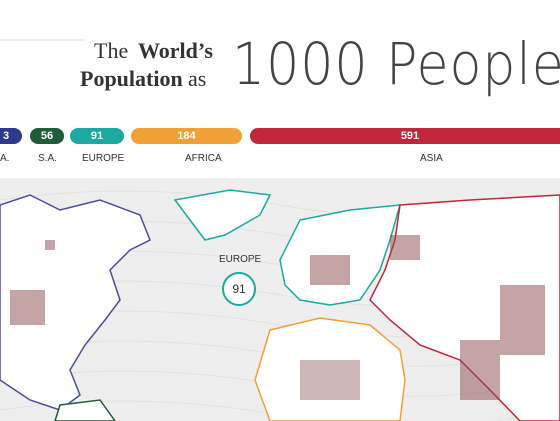 This screenshot has width=560, height=421. Describe the element at coordinates (5, 158) in the screenshot. I see `segment-region: A.` at that location.